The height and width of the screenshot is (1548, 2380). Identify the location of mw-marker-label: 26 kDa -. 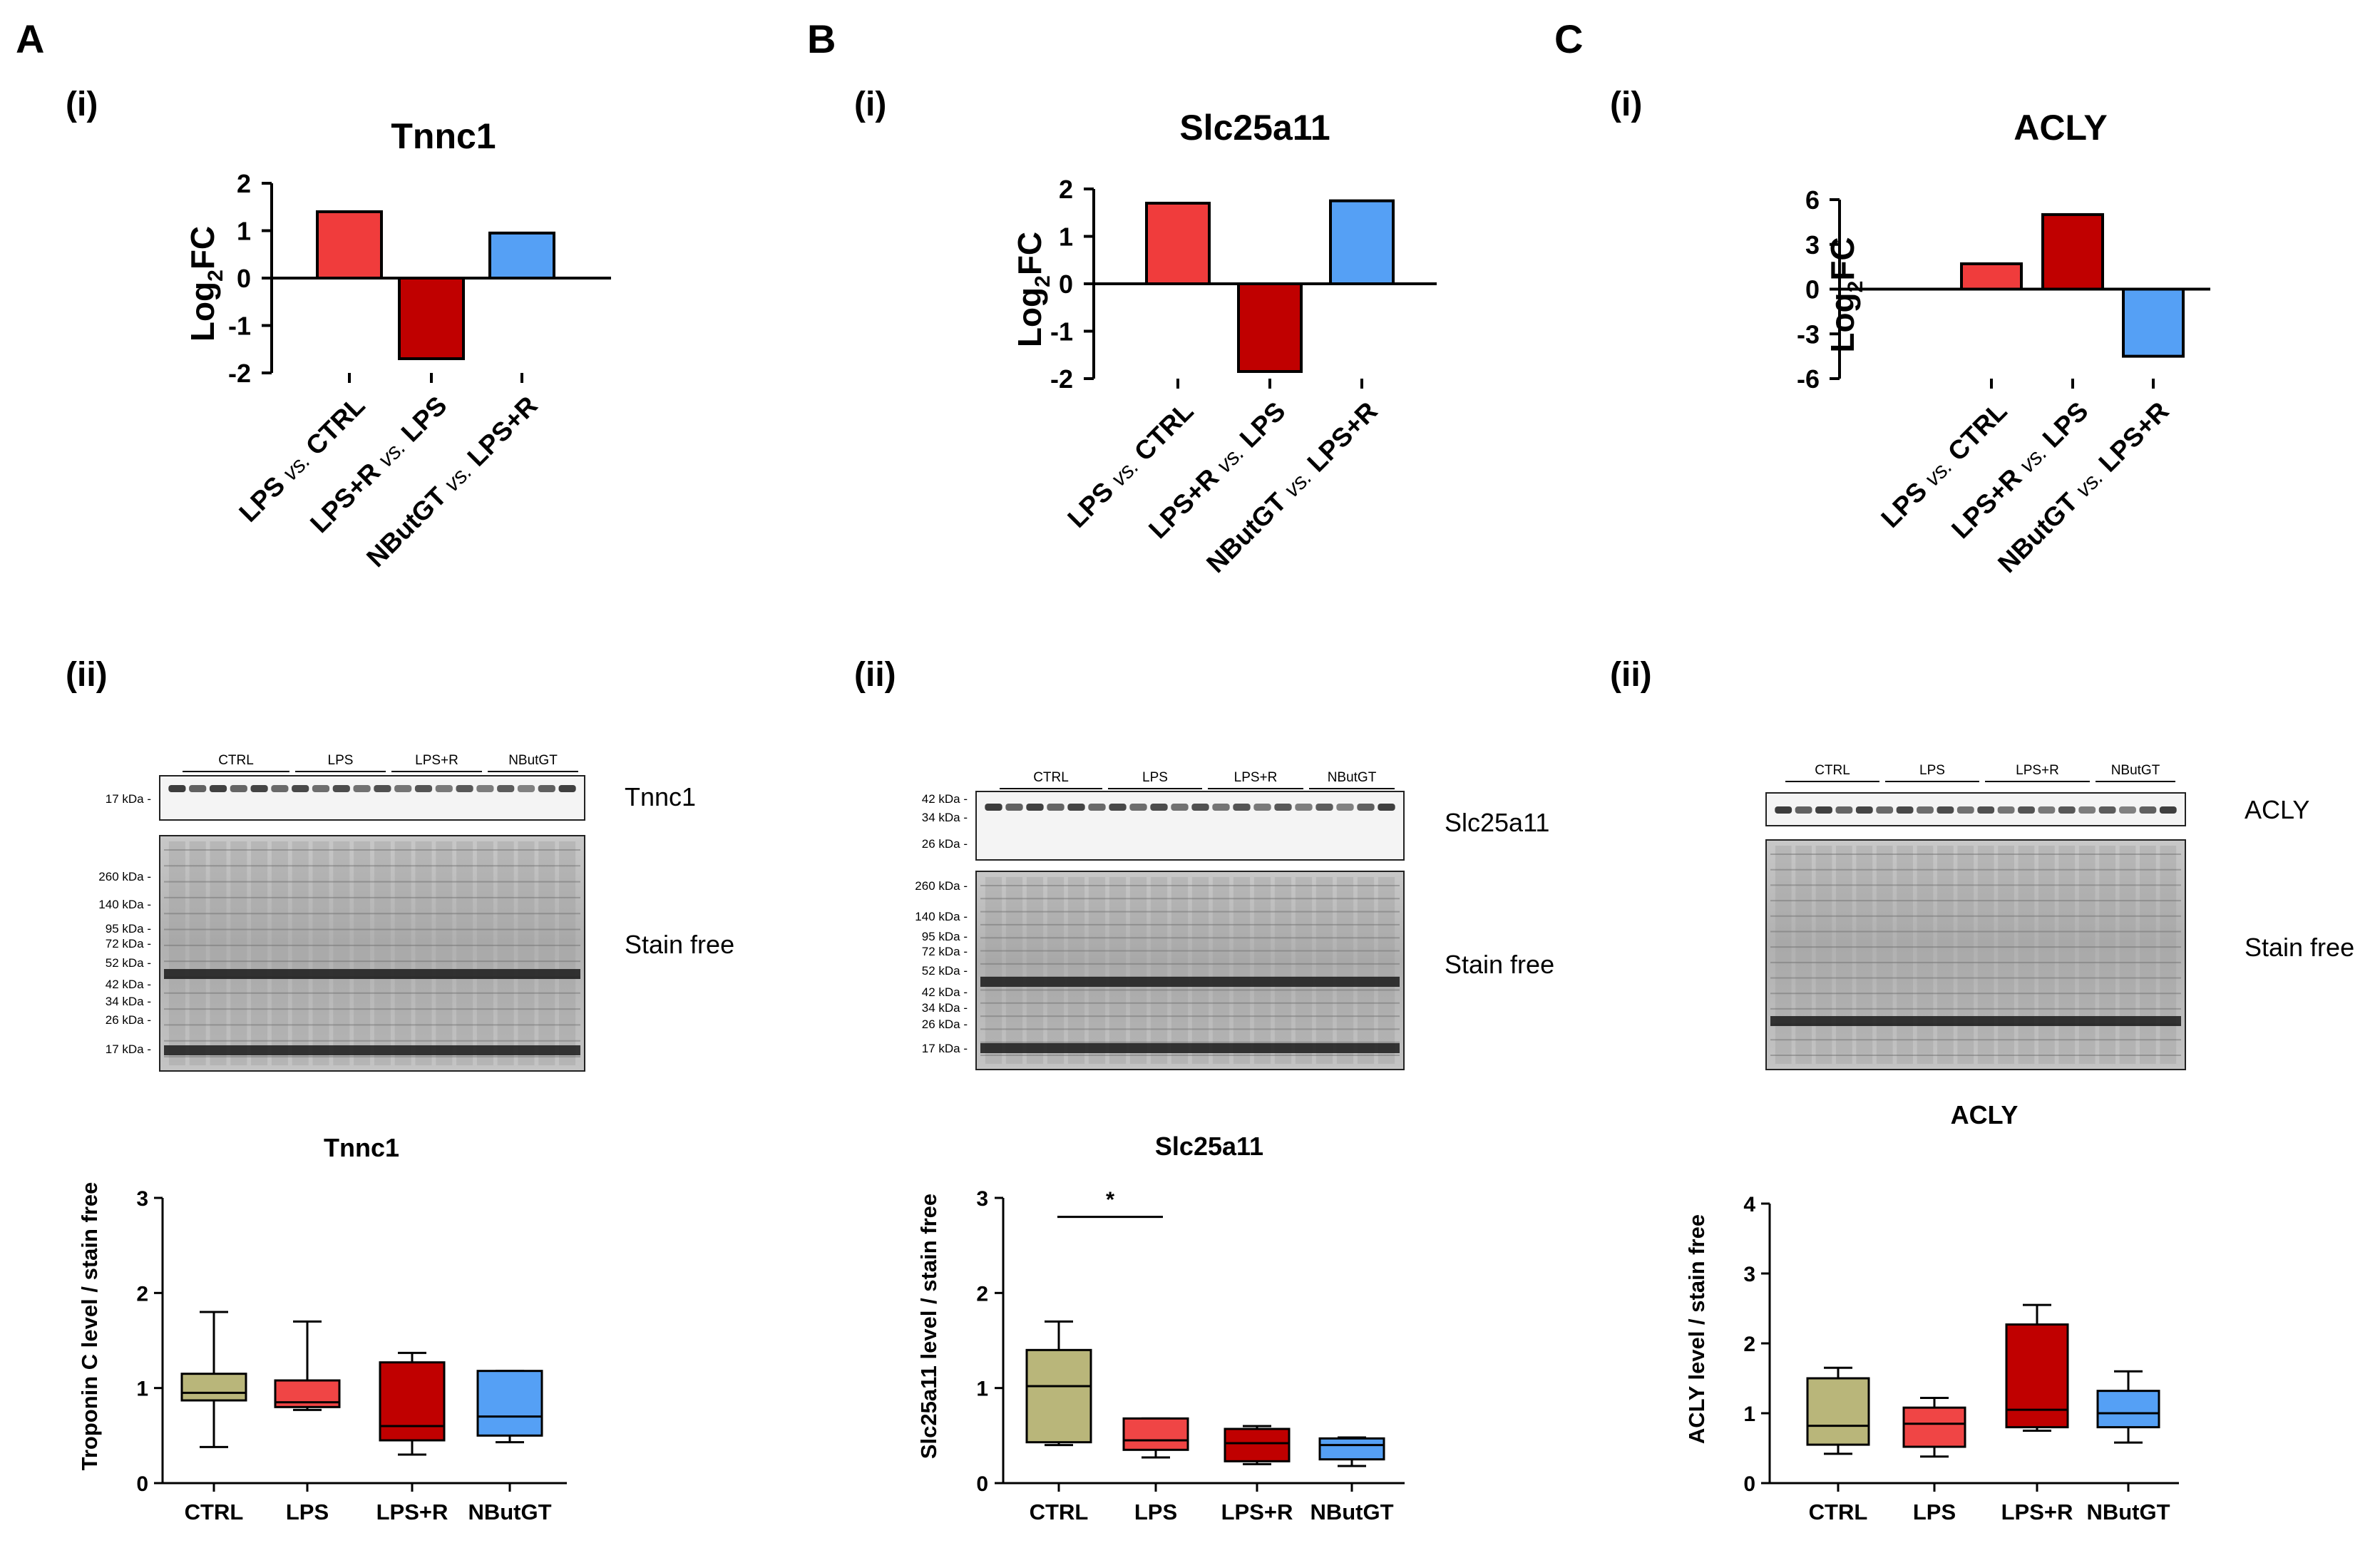
(945, 844).